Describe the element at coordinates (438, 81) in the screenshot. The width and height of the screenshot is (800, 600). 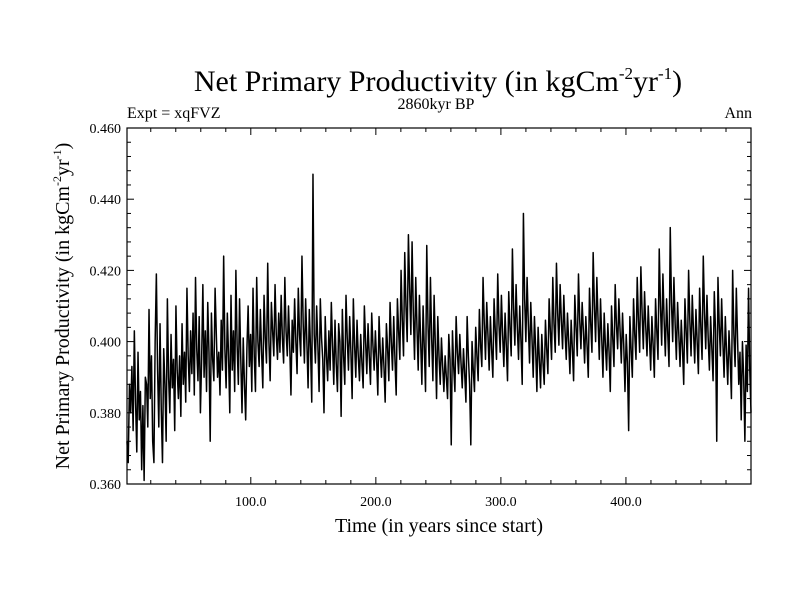
I see `chart-title: Net Primary Productivity (in kgCm-2yr-1)` at that location.